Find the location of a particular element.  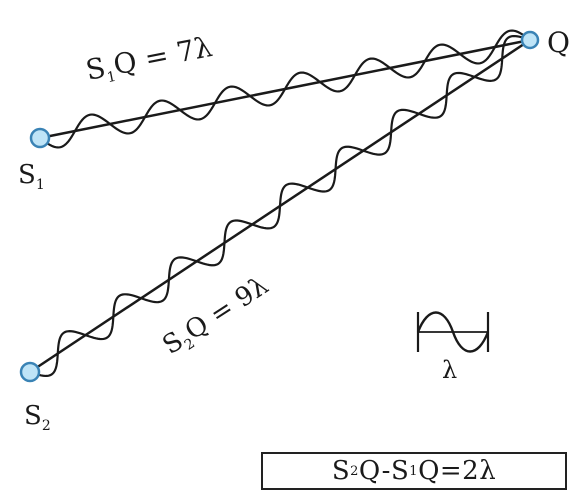

result-part-1: S is located at coordinates (341, 471).